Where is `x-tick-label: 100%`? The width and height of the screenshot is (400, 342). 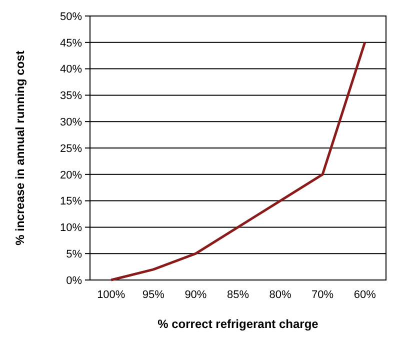 x-tick-label: 100% is located at coordinates (111, 295).